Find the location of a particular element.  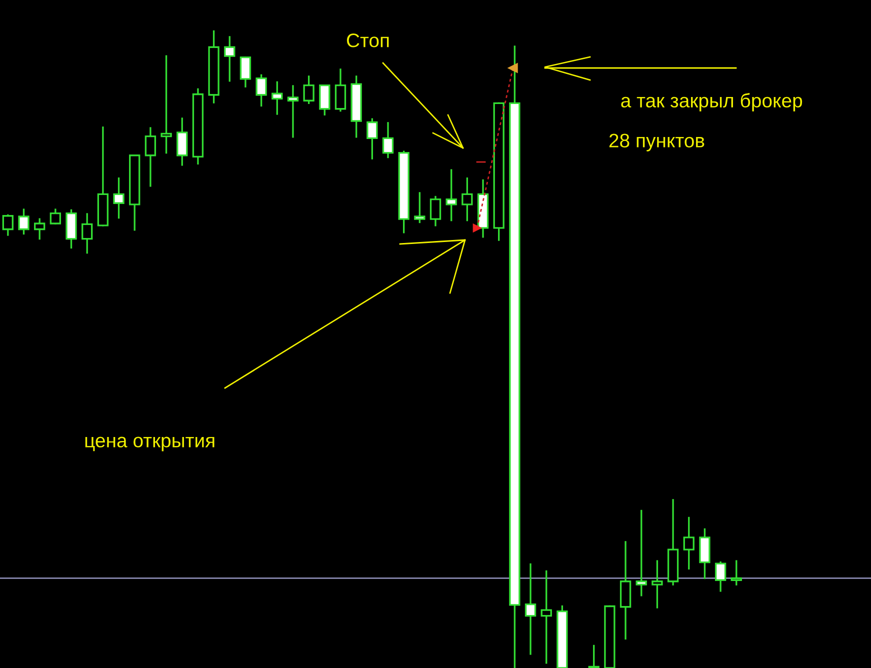

annotation: а так закрыл брокер is located at coordinates (711, 102).